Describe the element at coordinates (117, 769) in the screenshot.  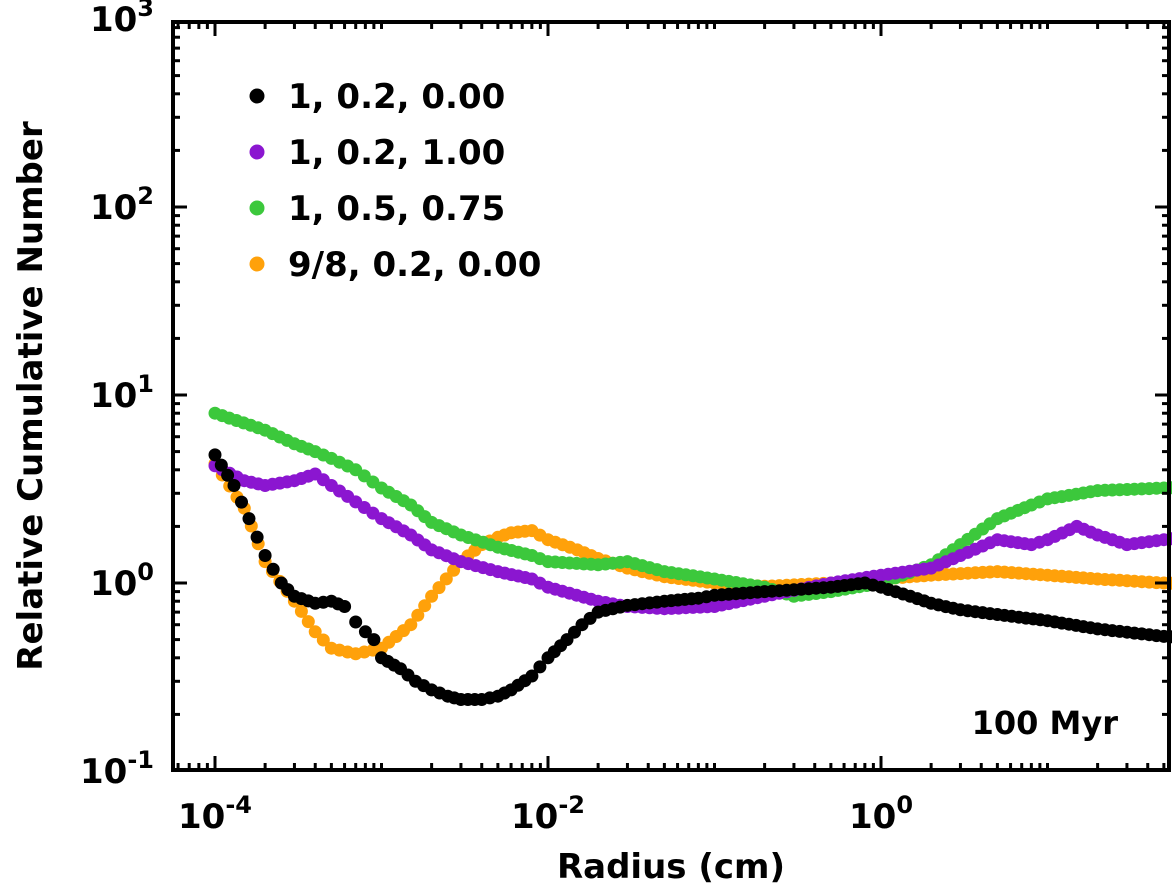
I see `y-tick-label: 10-1` at that location.